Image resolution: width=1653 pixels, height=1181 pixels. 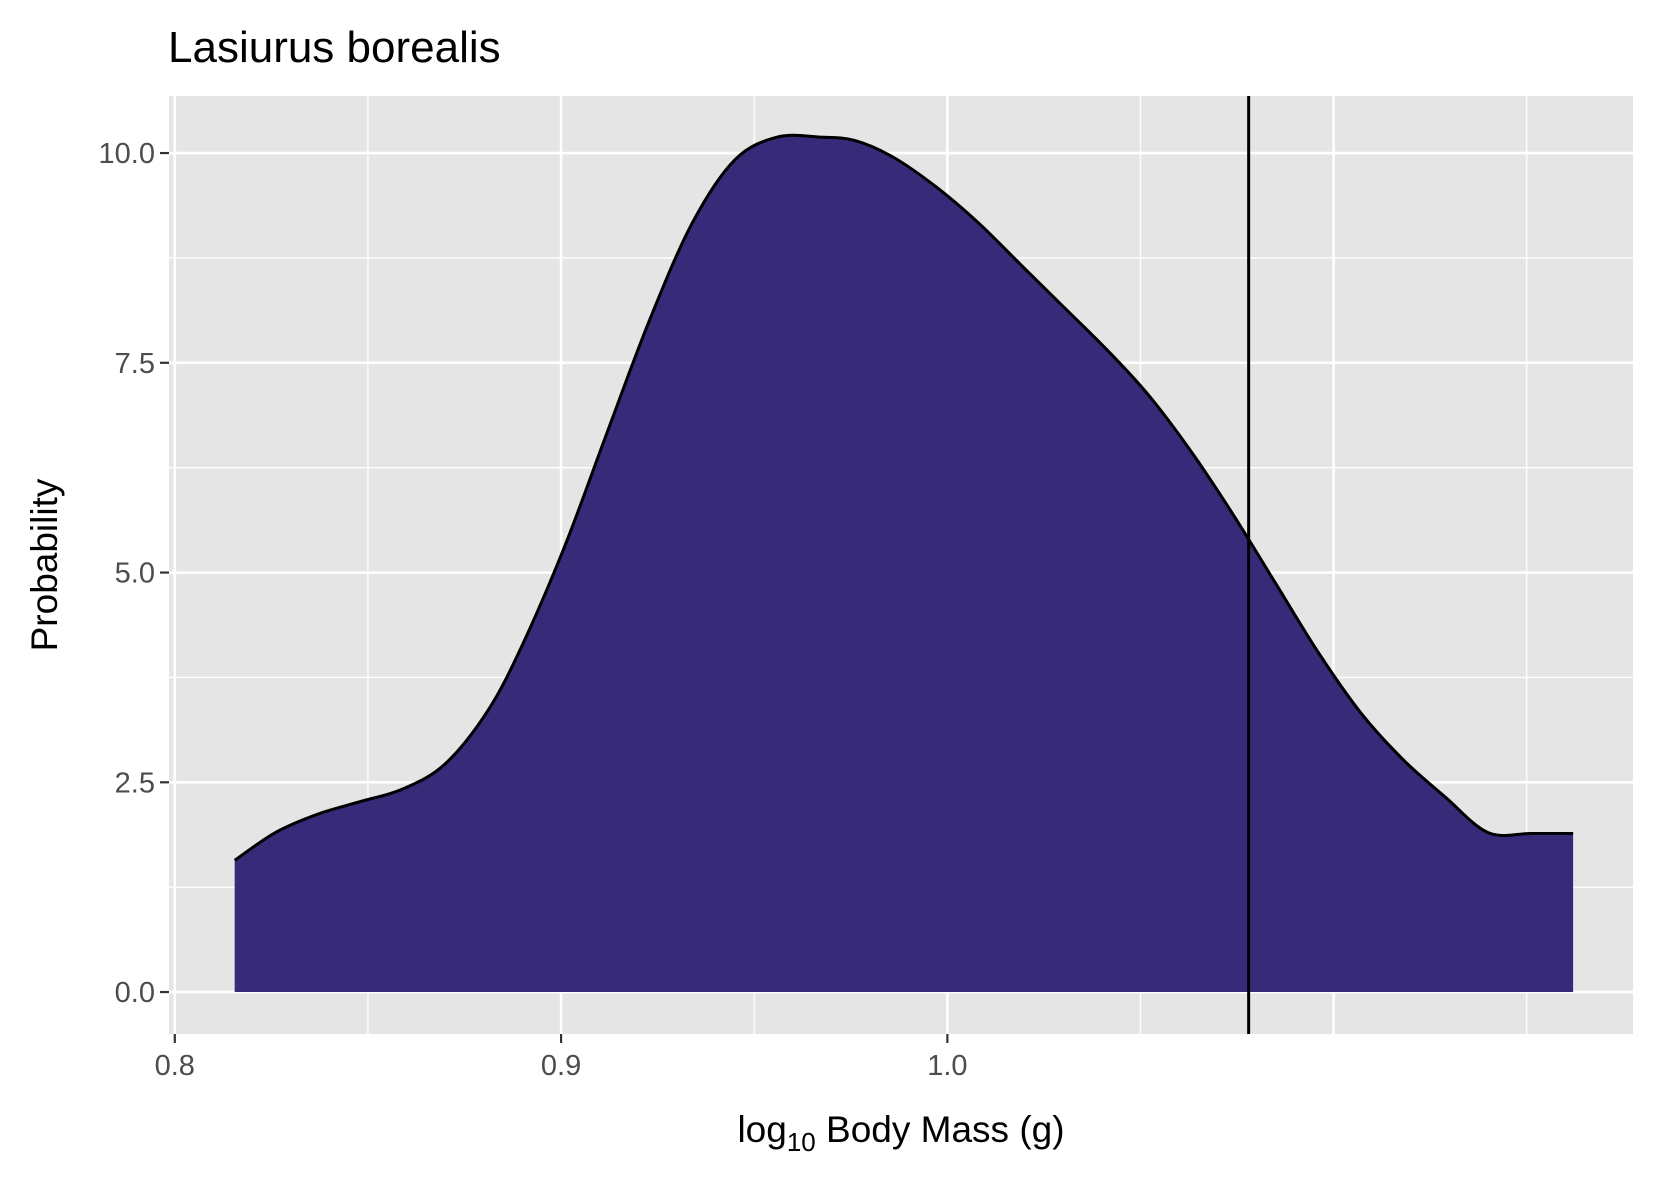 I want to click on y-tick-label: 7.5, so click(x=135, y=364).